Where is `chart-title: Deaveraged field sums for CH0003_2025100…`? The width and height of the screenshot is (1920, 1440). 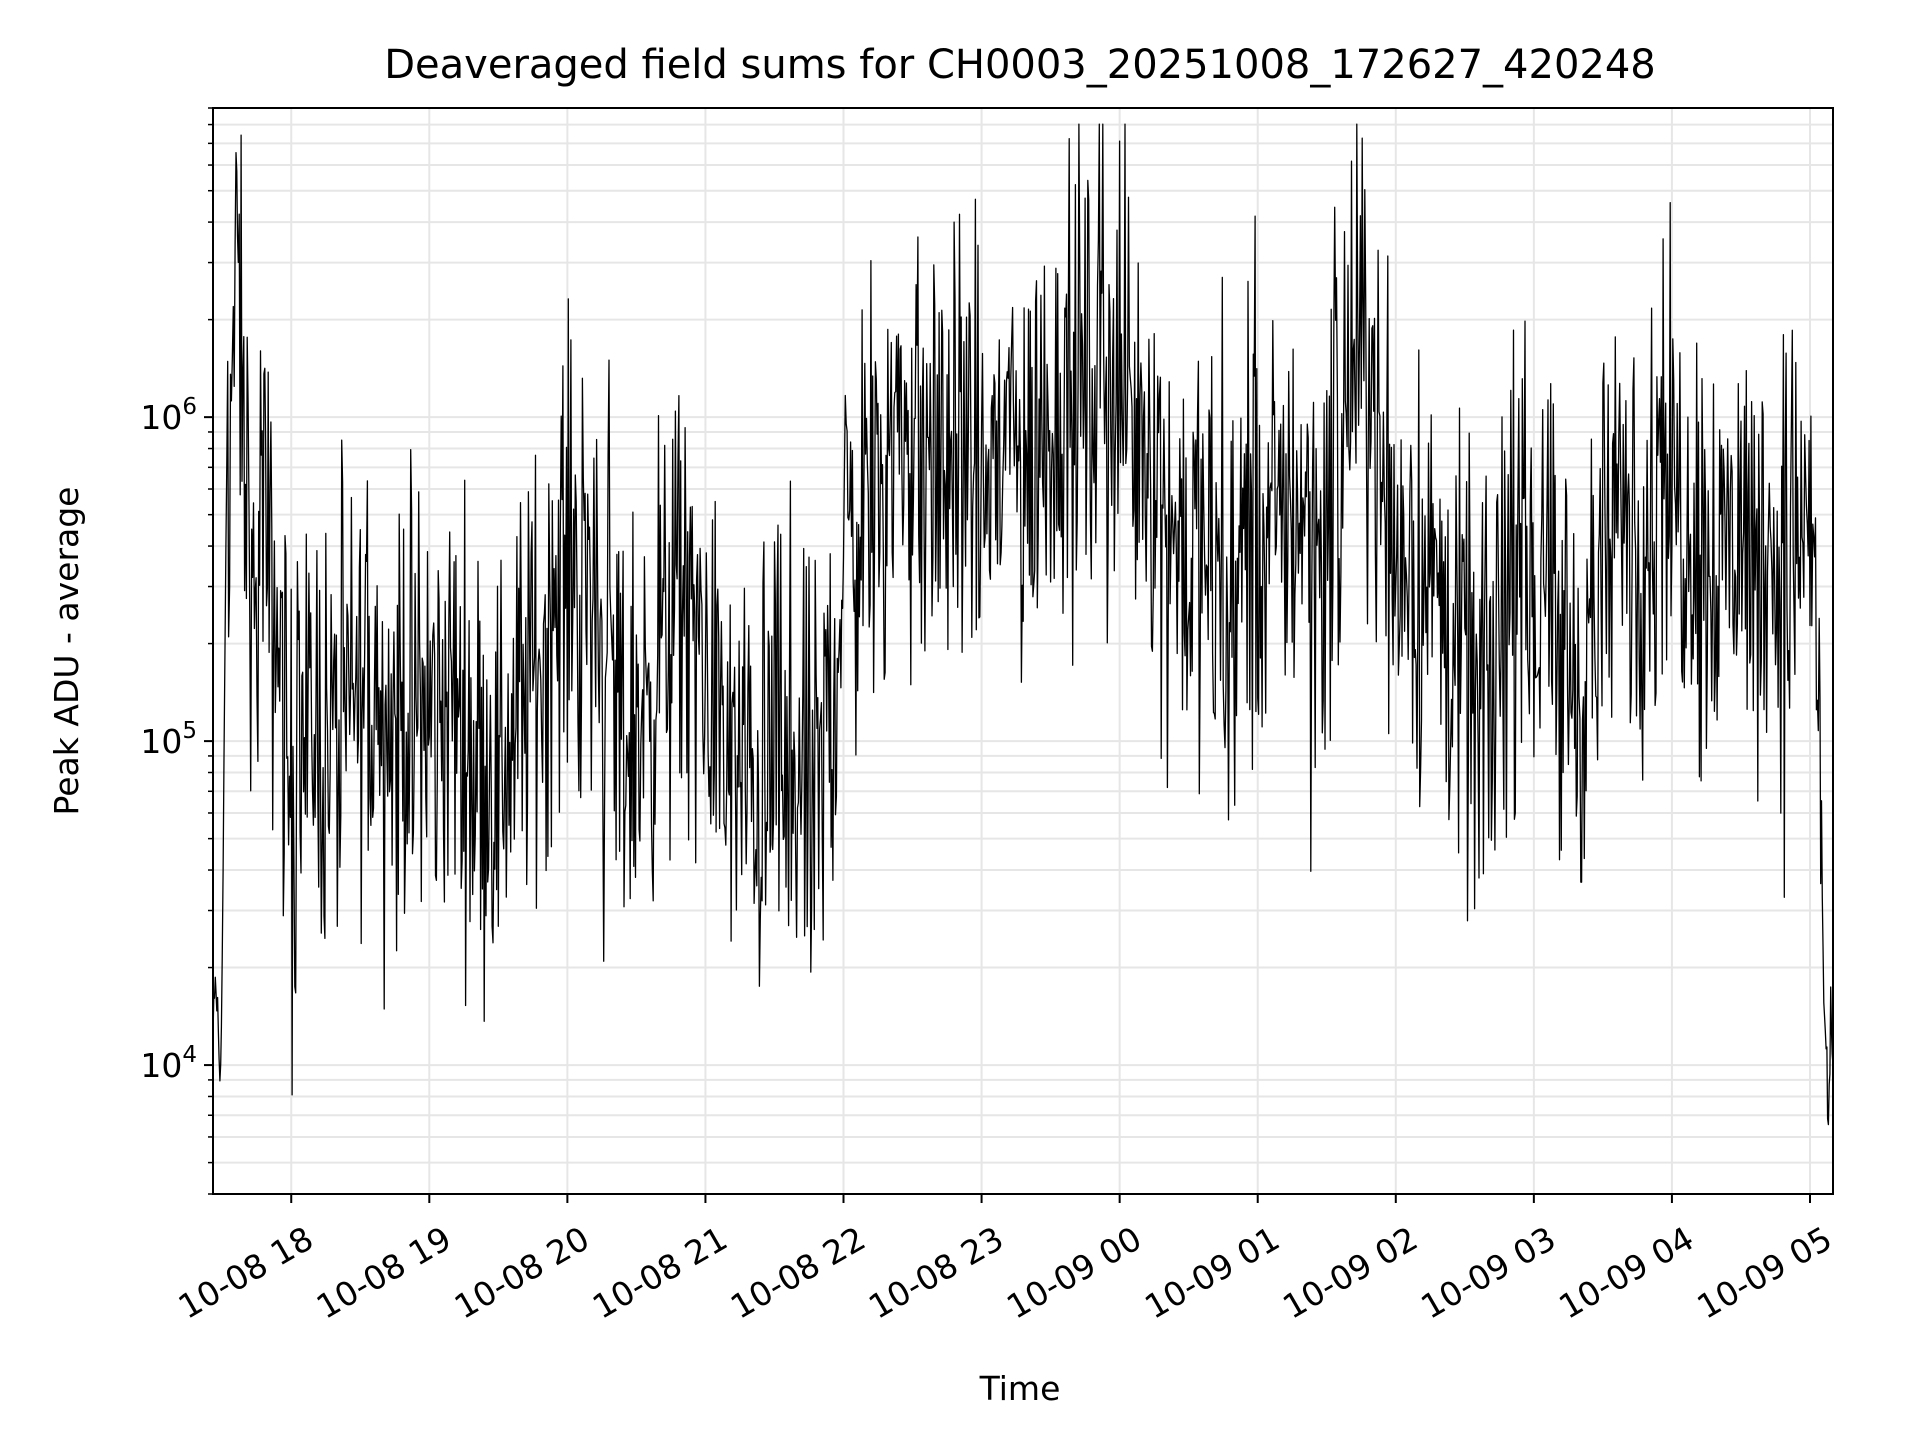
chart-title: Deaveraged field sums for CH0003_2025100… is located at coordinates (1020, 65).